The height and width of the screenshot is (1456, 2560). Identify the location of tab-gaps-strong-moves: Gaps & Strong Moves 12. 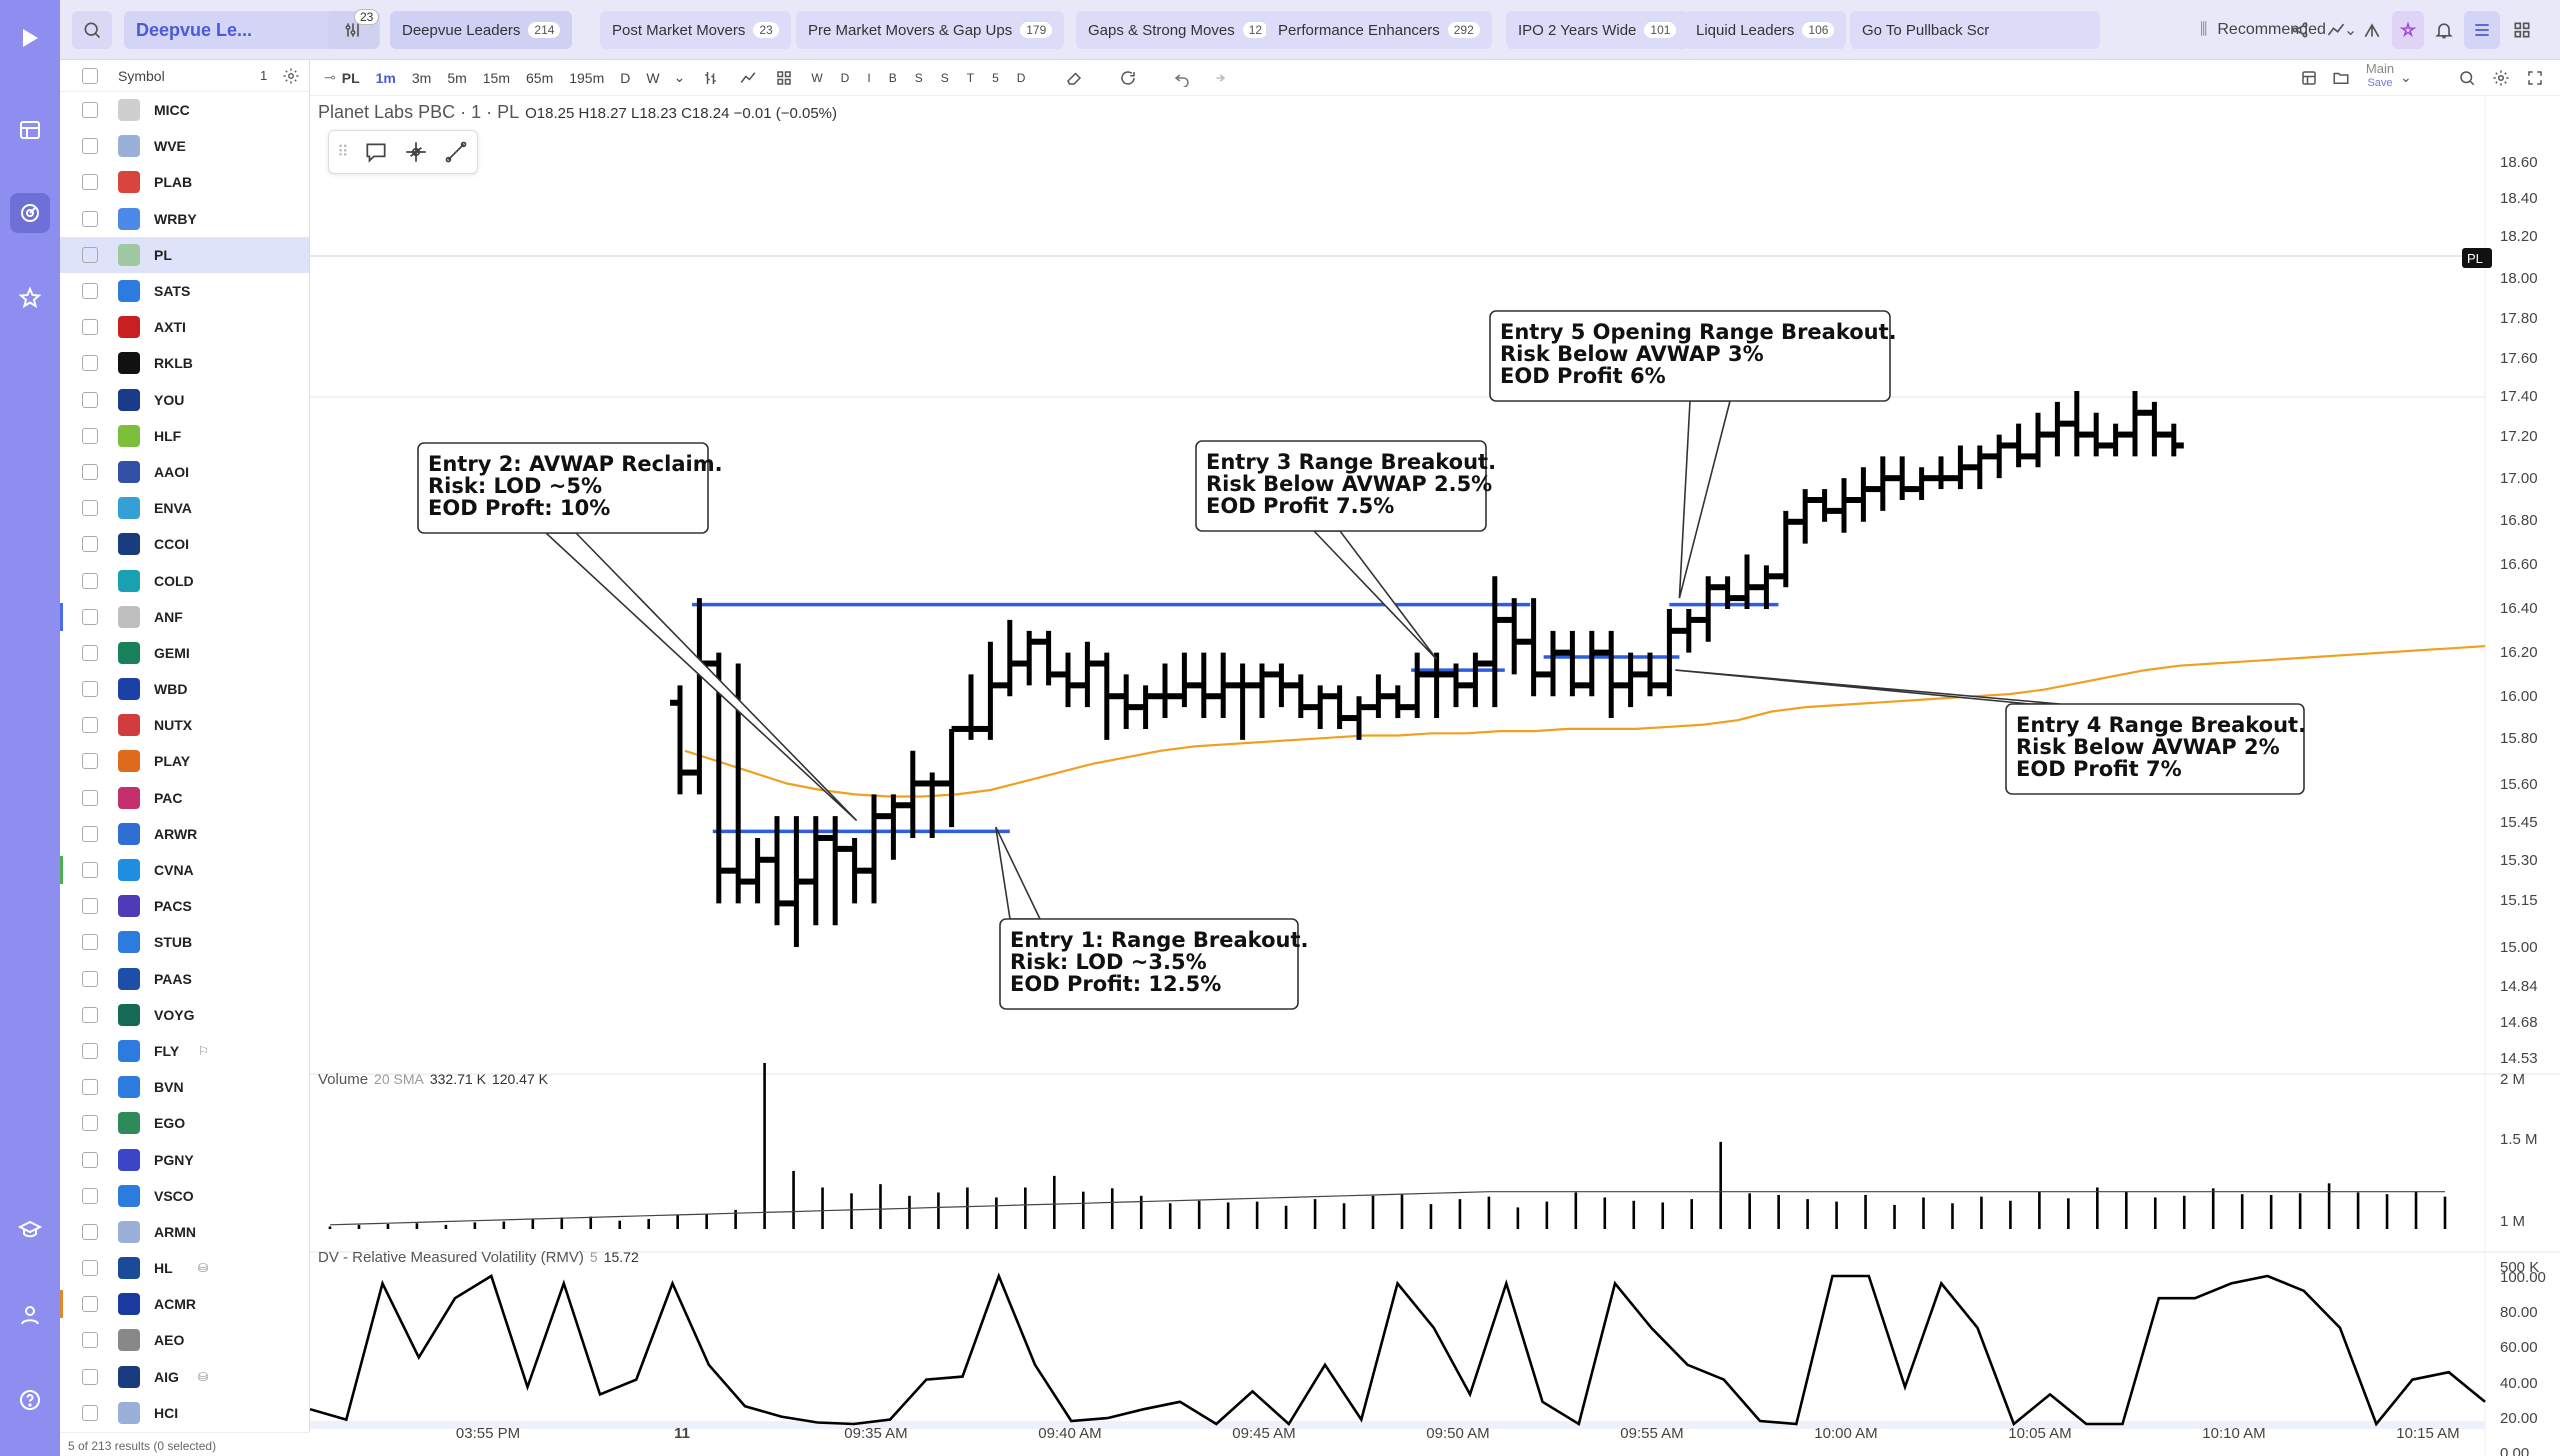
(1178, 30).